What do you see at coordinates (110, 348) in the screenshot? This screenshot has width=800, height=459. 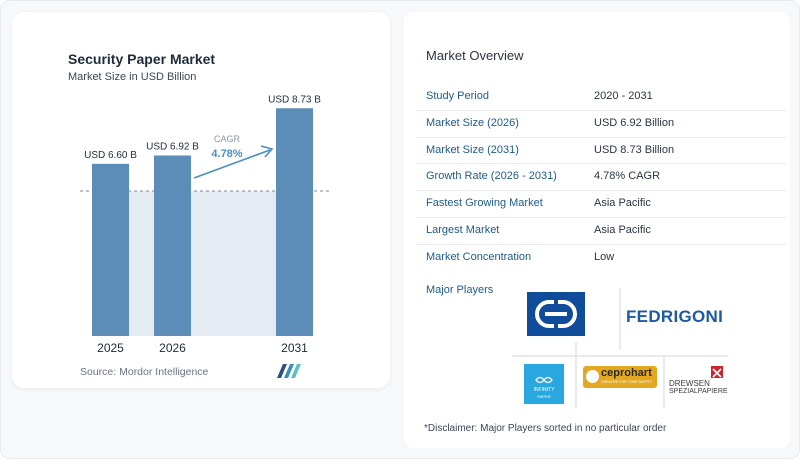 I see `x-tick-label: 2025` at bounding box center [110, 348].